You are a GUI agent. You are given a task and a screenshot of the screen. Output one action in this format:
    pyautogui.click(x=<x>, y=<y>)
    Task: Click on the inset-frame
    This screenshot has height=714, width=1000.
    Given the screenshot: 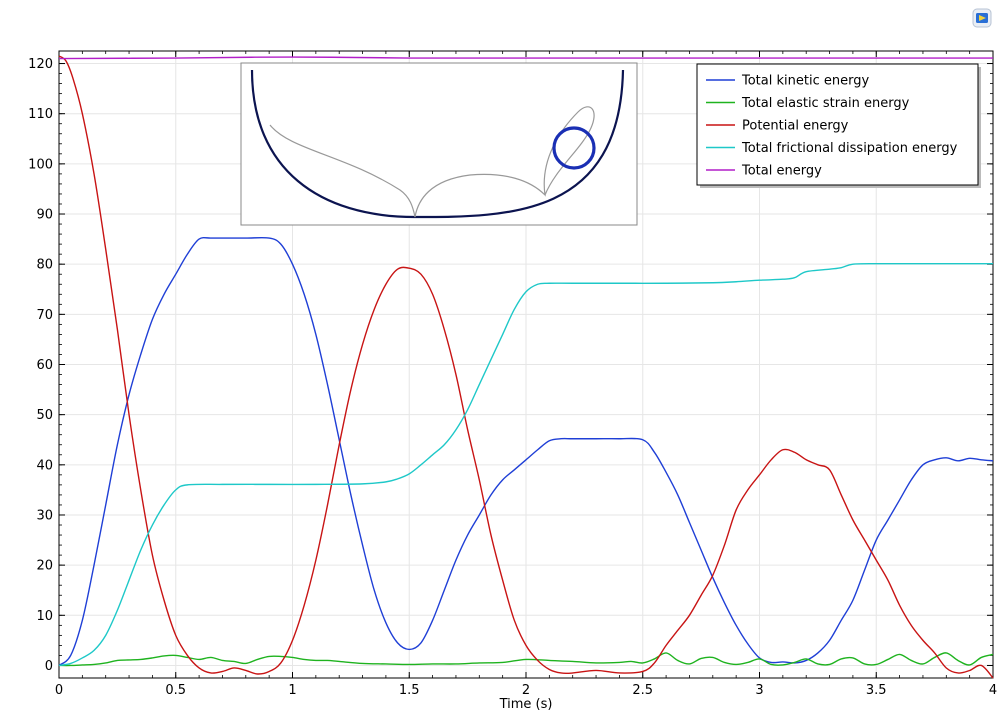 What is the action you would take?
    pyautogui.click(x=439, y=144)
    